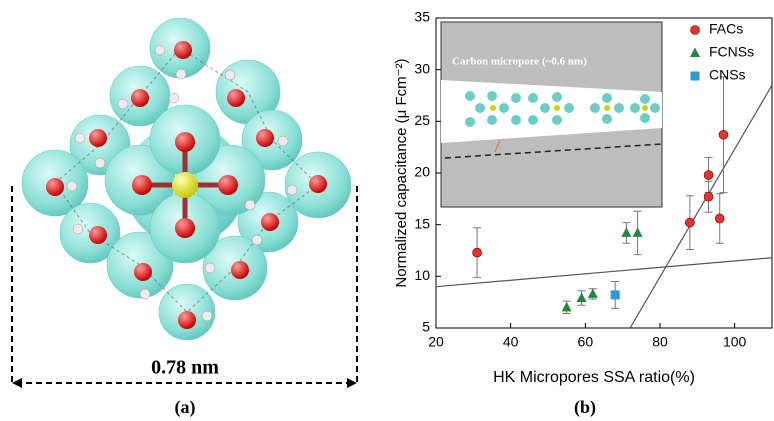 Image resolution: width=774 pixels, height=421 pixels. What do you see at coordinates (731, 52) in the screenshot?
I see `legend-label: FCNSs` at bounding box center [731, 52].